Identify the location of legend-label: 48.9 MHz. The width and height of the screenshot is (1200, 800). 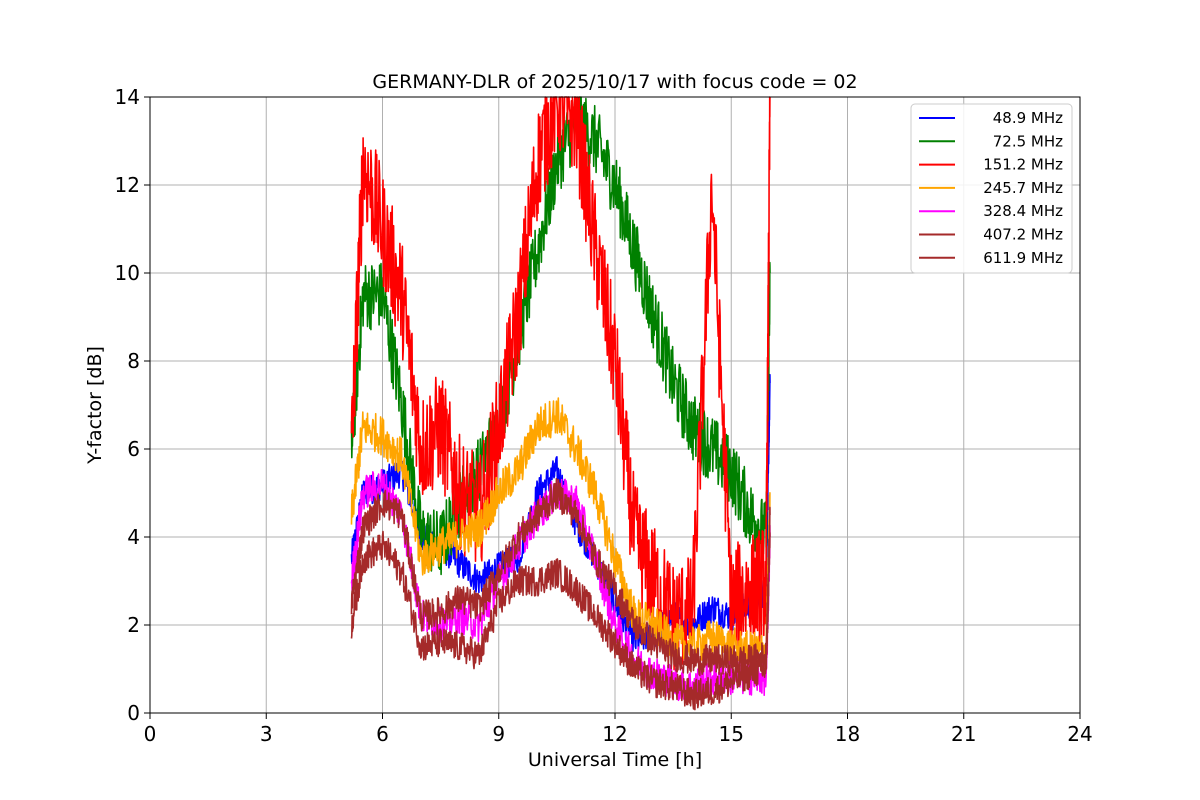
(1028, 118).